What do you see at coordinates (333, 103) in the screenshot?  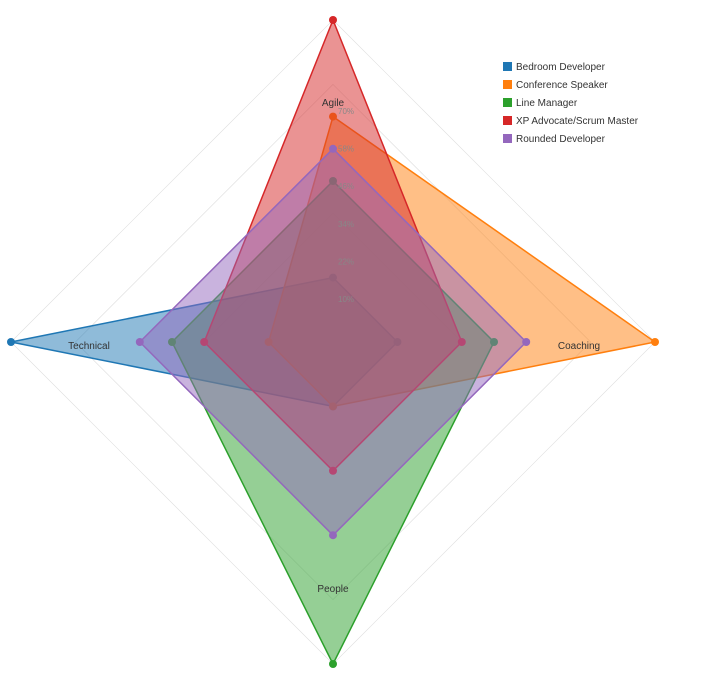 I see `axis-label: Agile` at bounding box center [333, 103].